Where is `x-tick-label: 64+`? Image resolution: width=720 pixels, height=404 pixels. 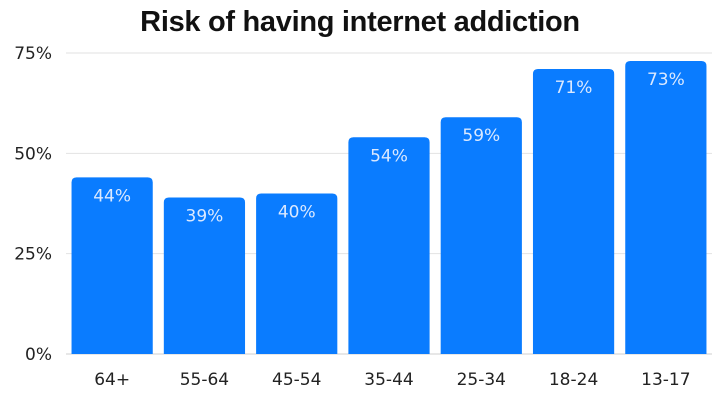 x-tick-label: 64+ is located at coordinates (112, 380).